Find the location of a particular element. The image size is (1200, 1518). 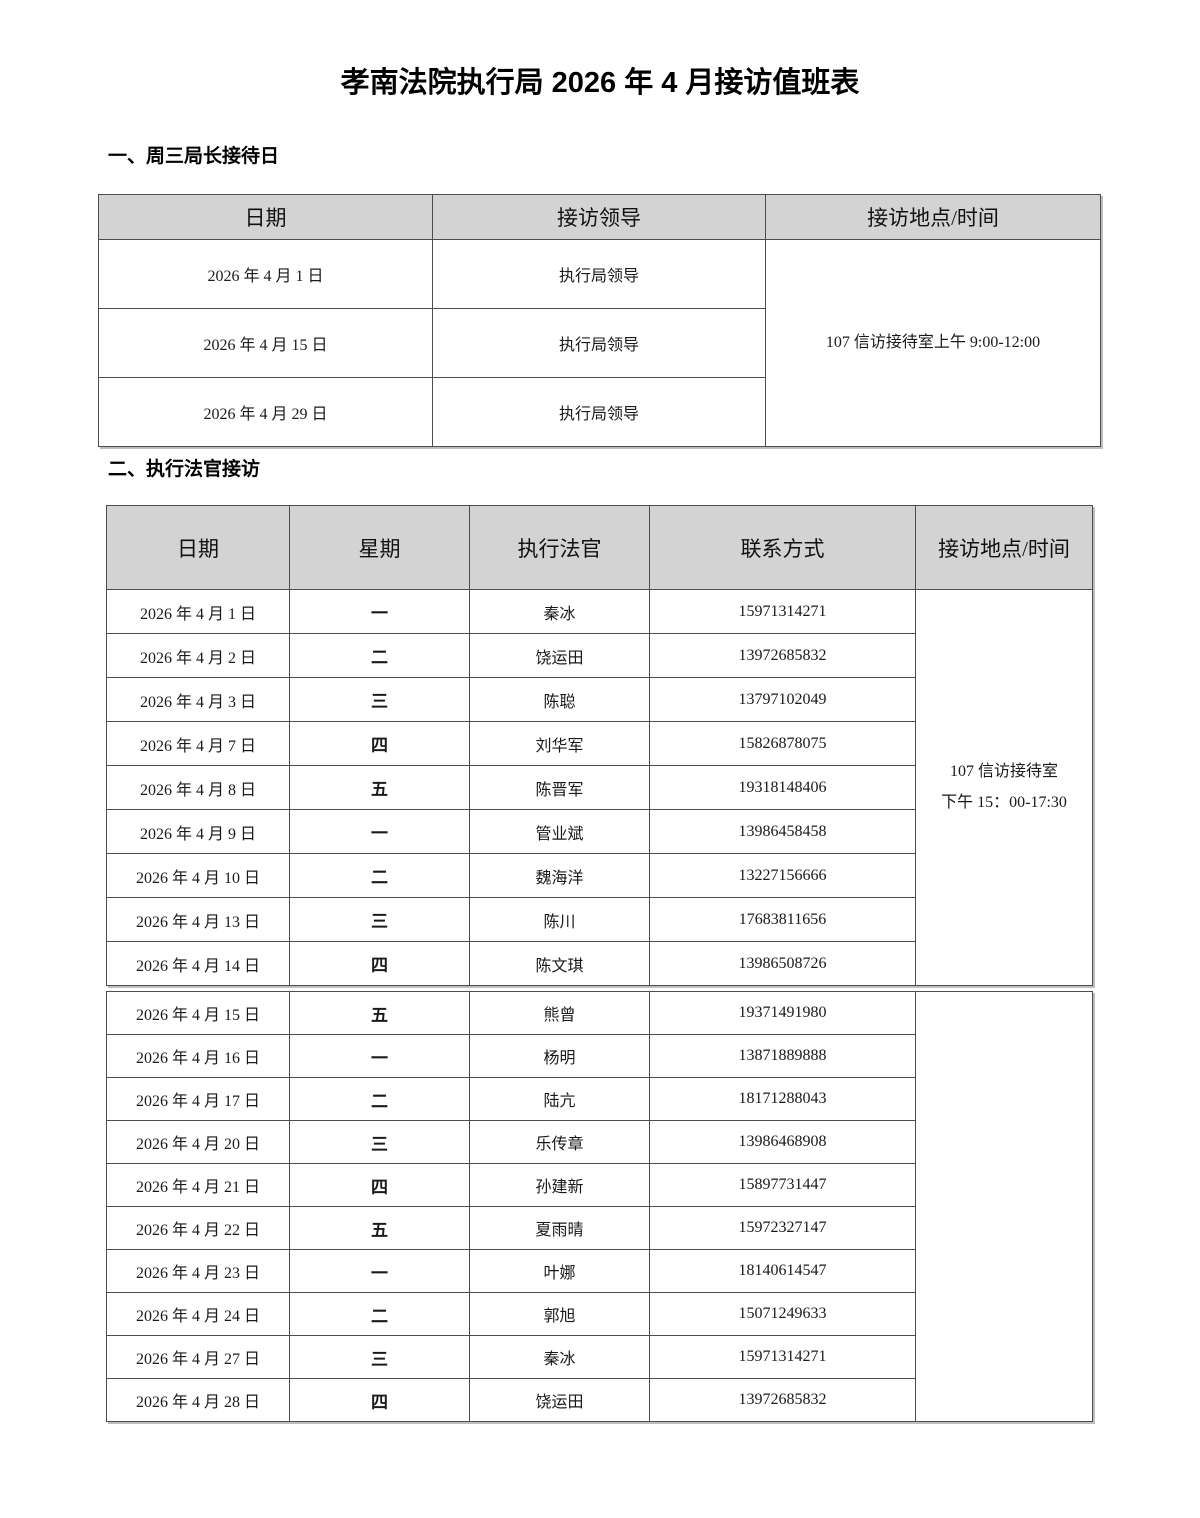

judge-cell: 夏雨晴 is located at coordinates (559, 1228).